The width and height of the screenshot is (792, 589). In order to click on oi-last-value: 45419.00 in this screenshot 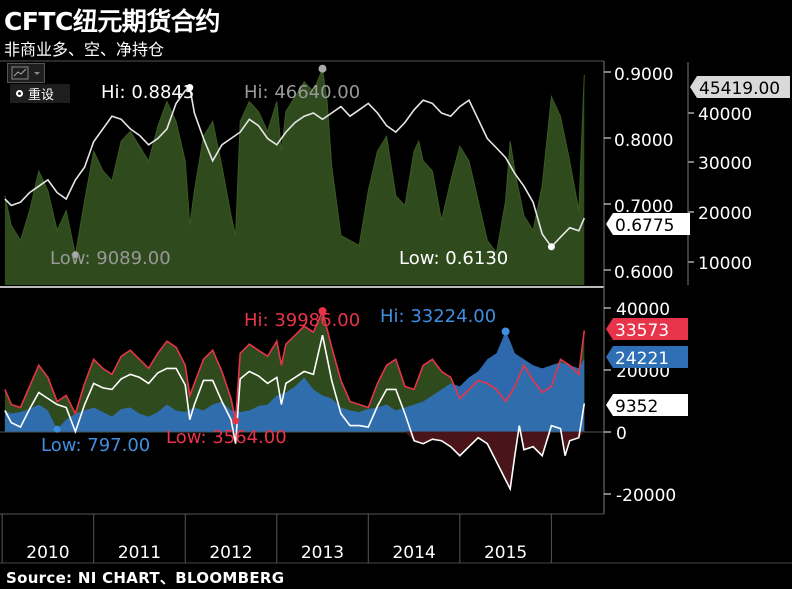, I will do `click(739, 89)`.